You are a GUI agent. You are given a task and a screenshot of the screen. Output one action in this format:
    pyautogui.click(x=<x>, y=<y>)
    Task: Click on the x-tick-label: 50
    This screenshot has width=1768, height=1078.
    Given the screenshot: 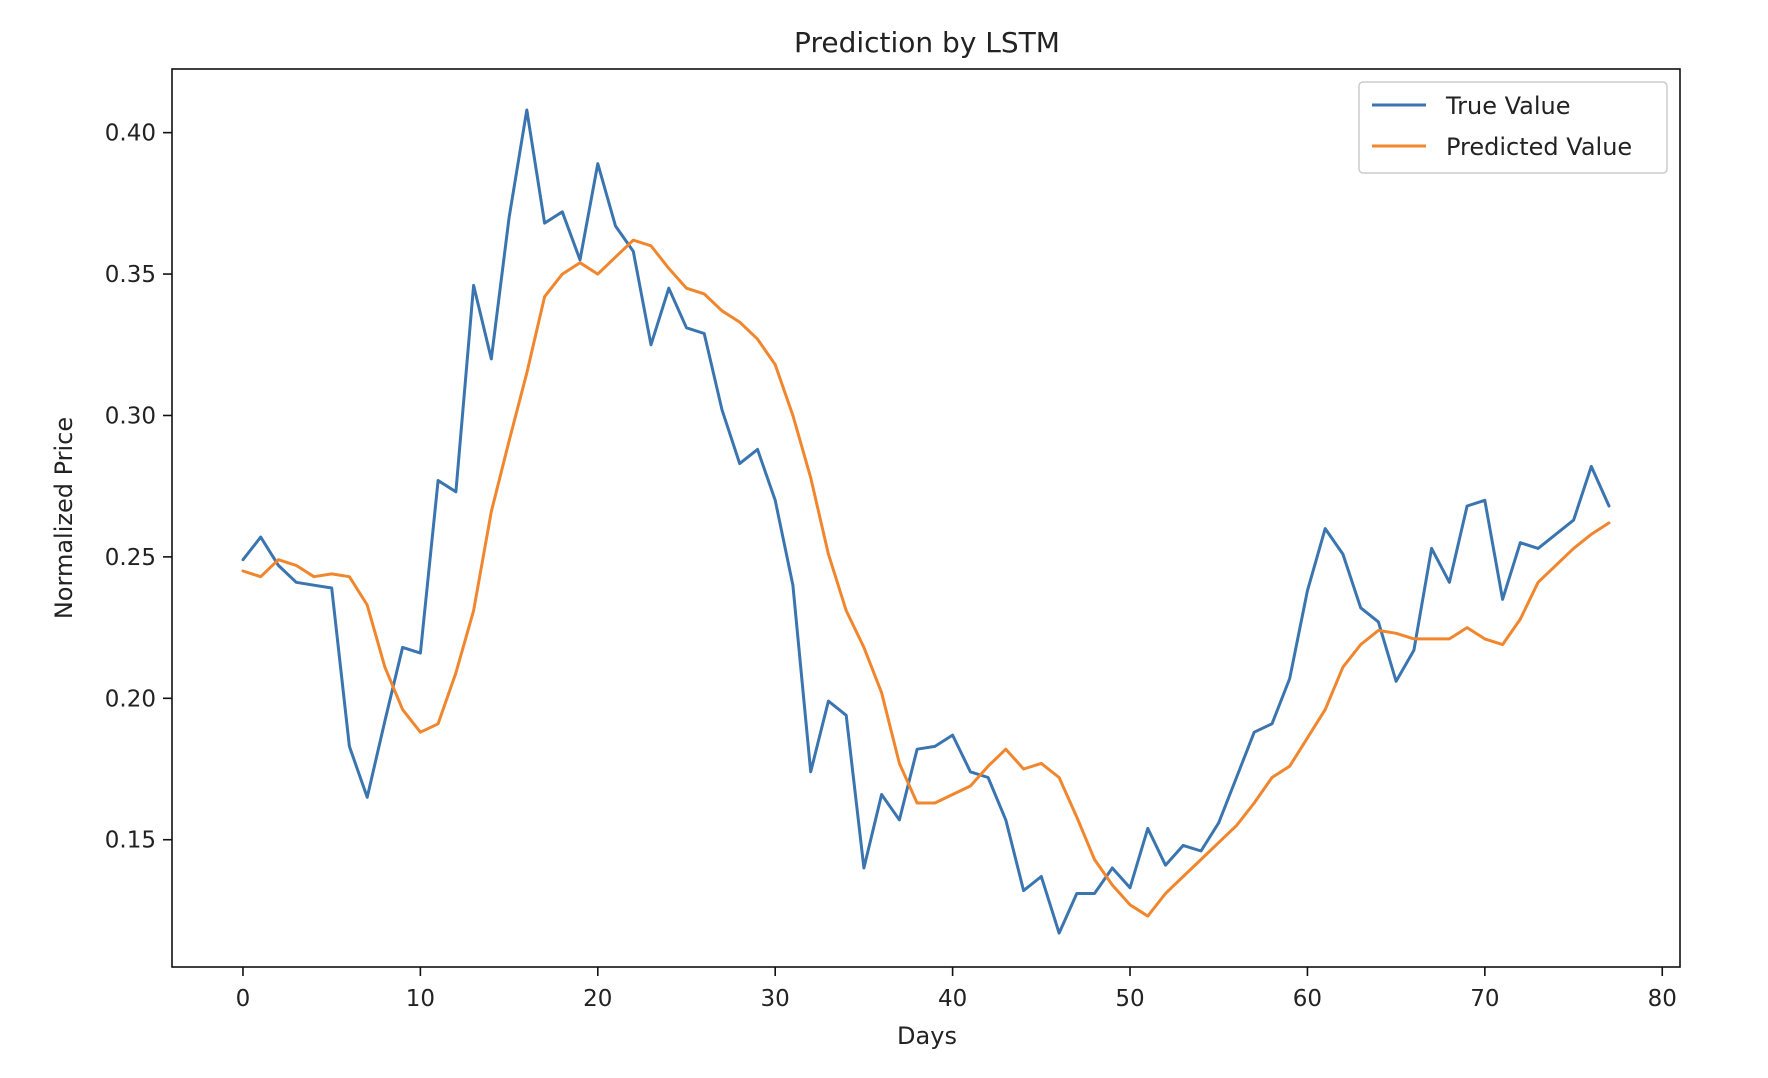 What is the action you would take?
    pyautogui.click(x=1129, y=999)
    